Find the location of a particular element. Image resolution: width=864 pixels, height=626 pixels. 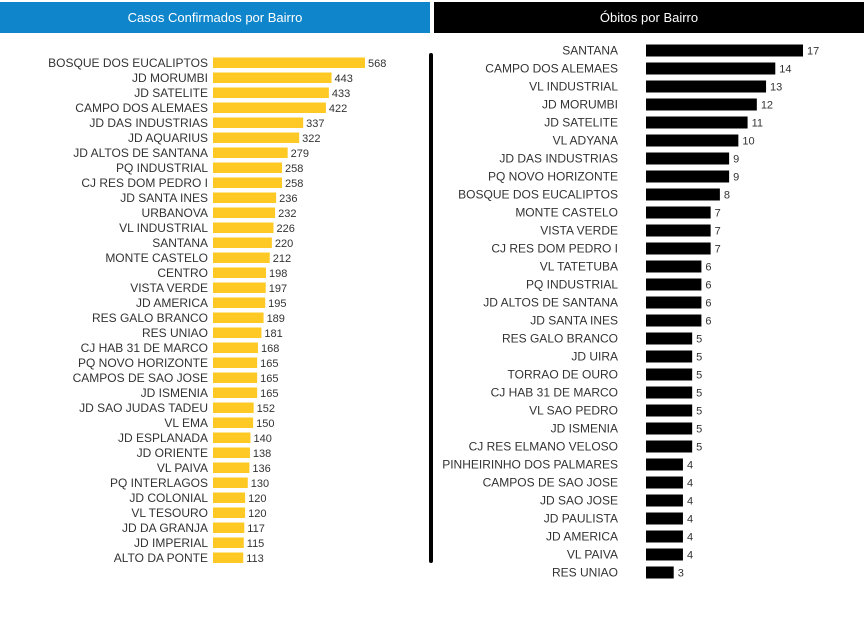

deaths-value-label: 9 is located at coordinates (736, 178).